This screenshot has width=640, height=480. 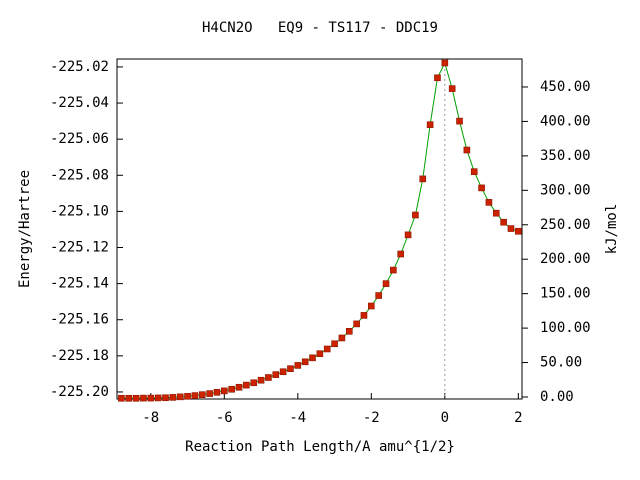 I want to click on x-tick-label: -6, so click(x=224, y=418).